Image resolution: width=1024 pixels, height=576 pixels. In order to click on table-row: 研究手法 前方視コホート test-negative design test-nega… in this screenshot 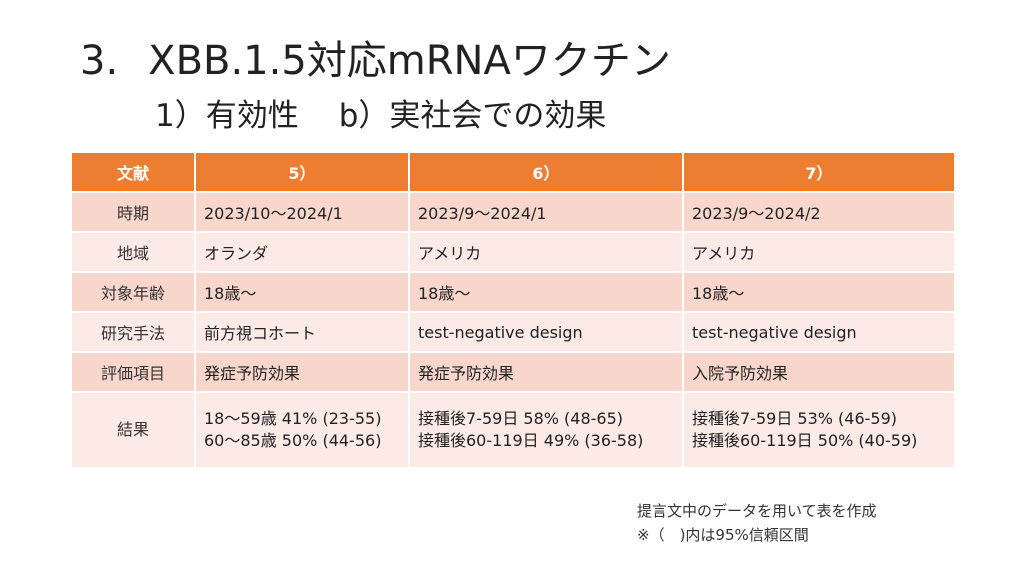, I will do `click(513, 332)`.